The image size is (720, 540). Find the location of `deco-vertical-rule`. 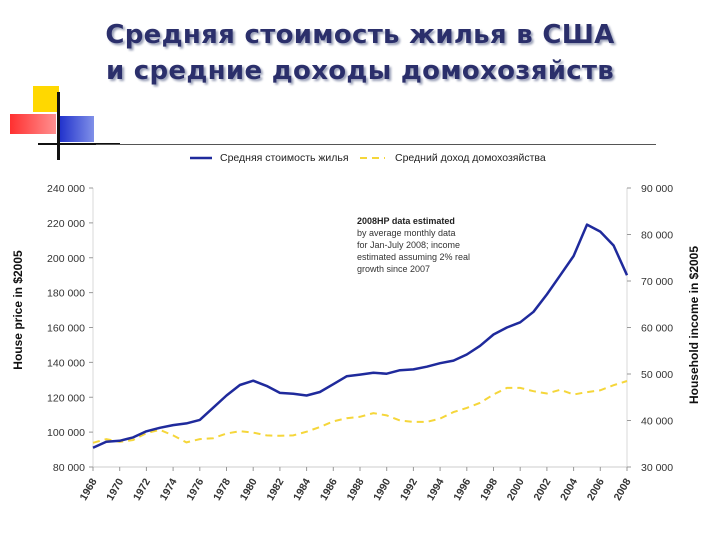

deco-vertical-rule is located at coordinates (58, 126).